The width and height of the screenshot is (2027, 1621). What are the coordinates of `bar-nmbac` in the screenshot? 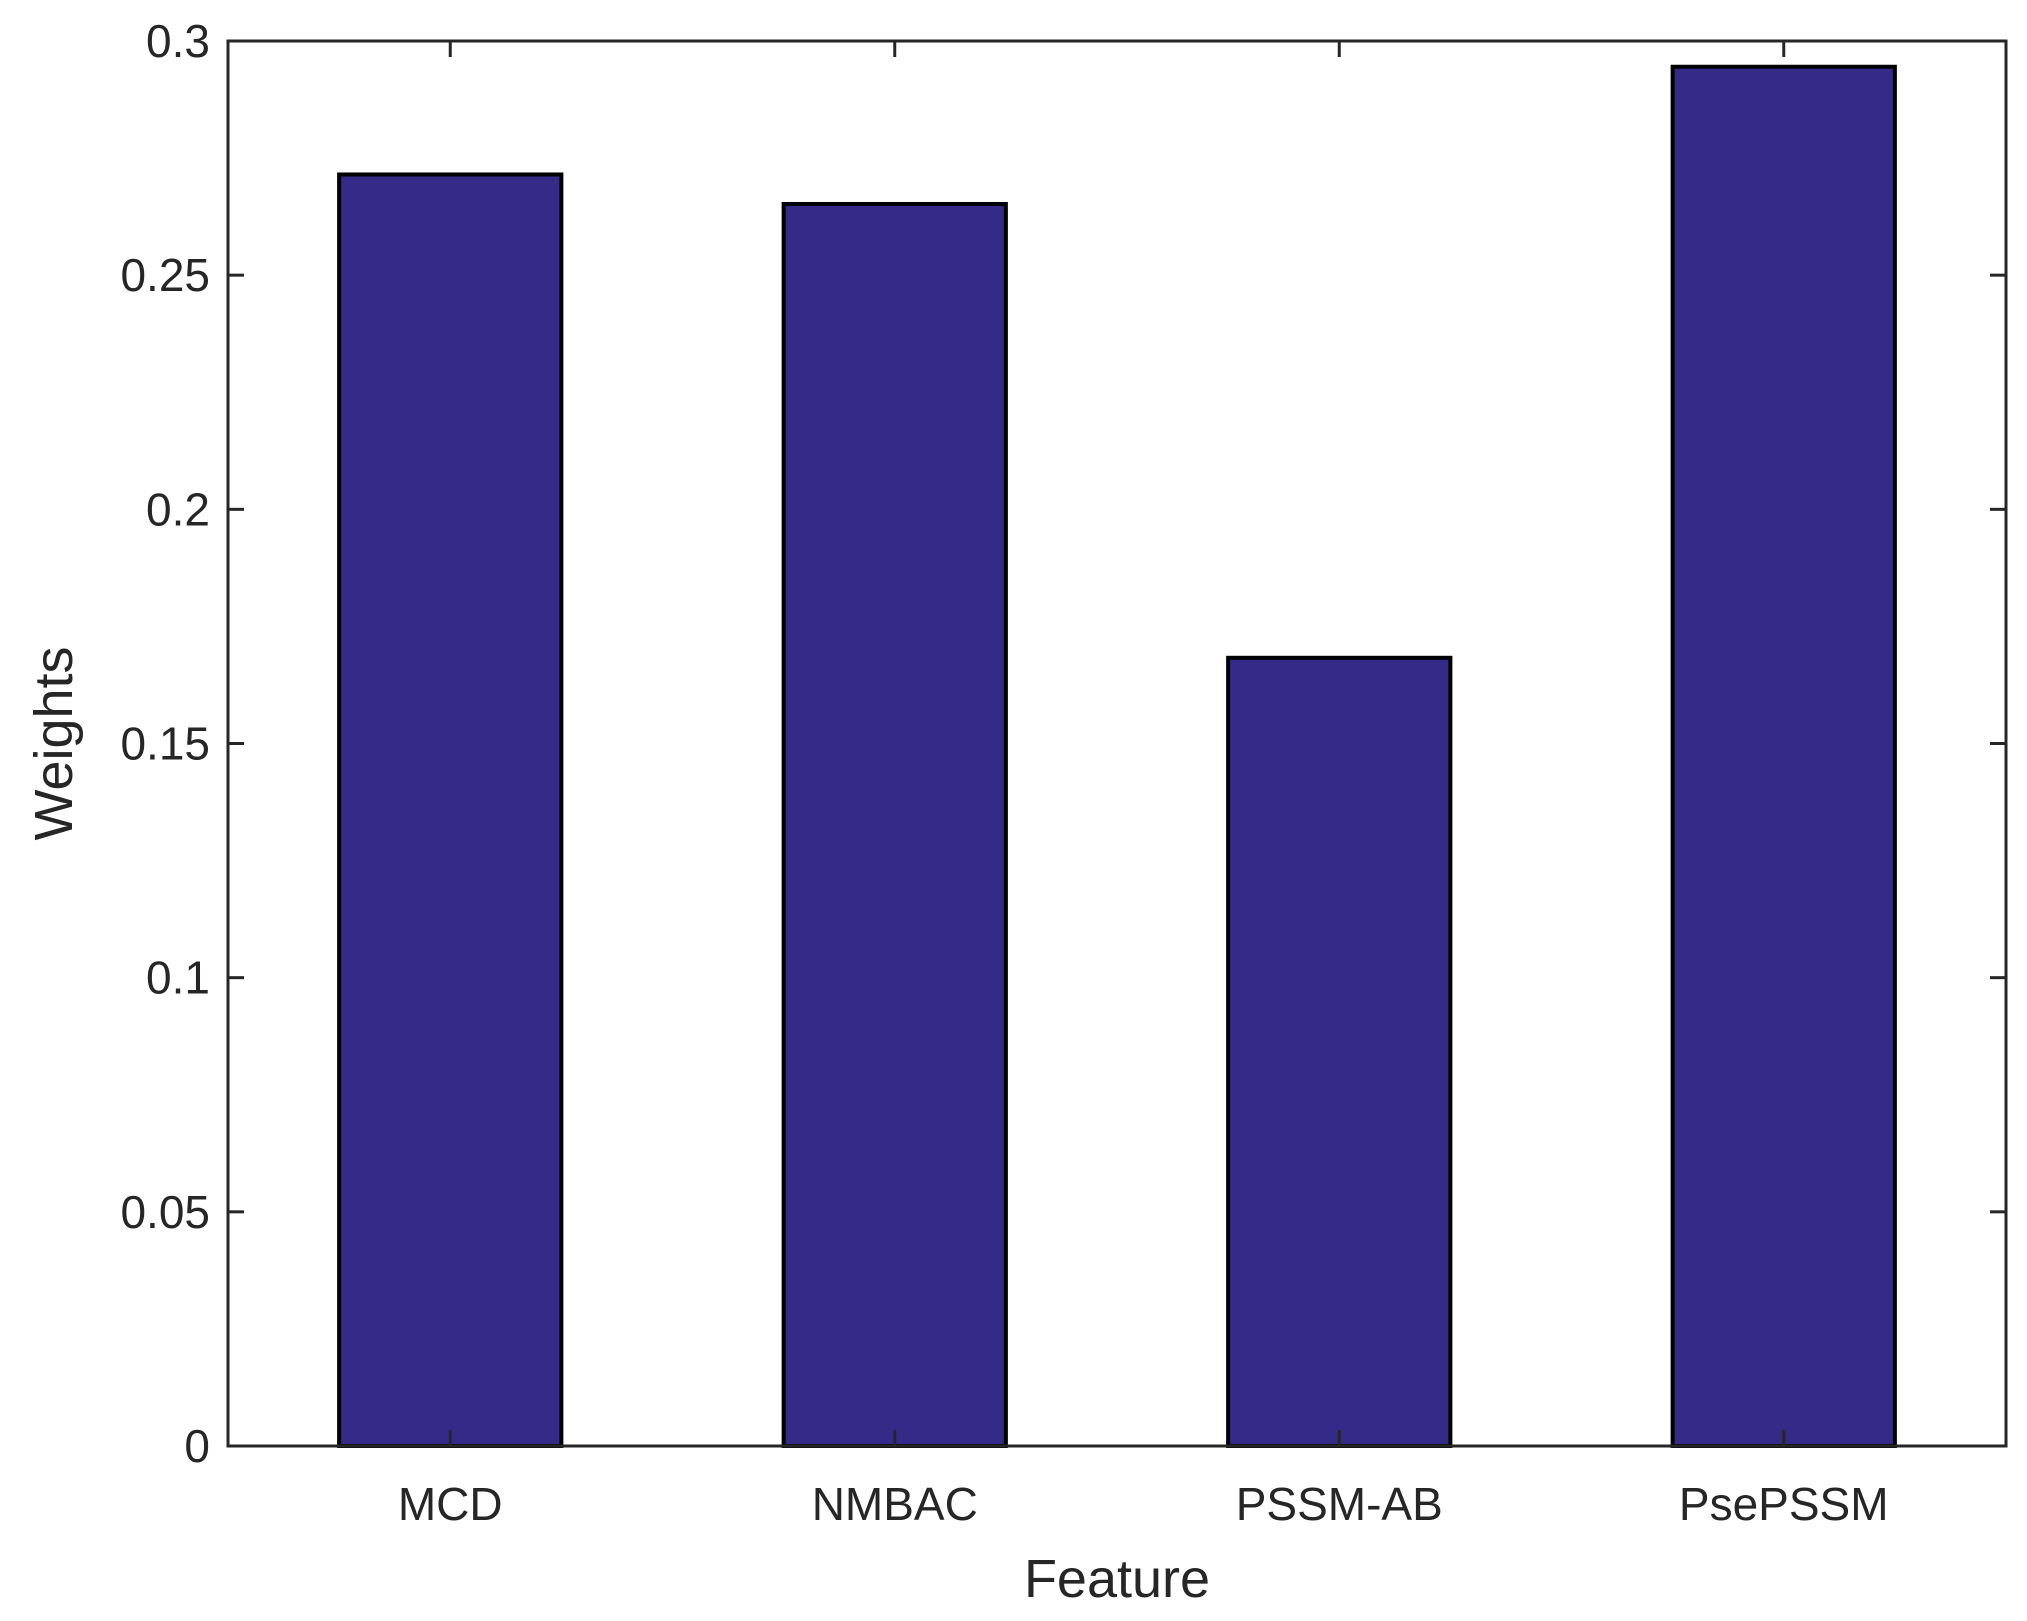 It's located at (894, 825).